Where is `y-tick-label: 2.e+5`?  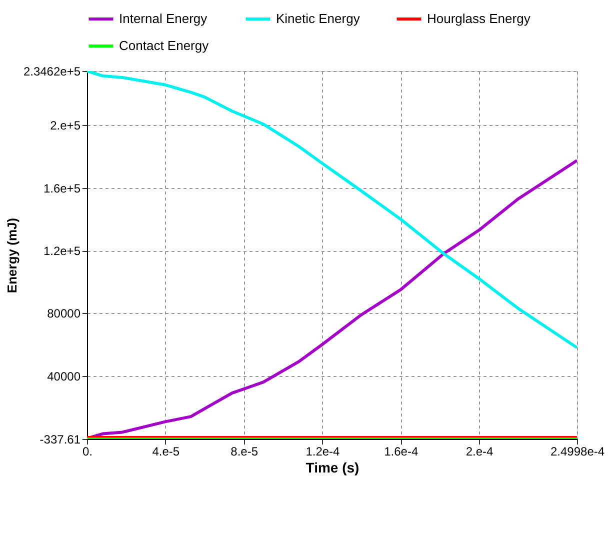 y-tick-label: 2.e+5 is located at coordinates (65, 125).